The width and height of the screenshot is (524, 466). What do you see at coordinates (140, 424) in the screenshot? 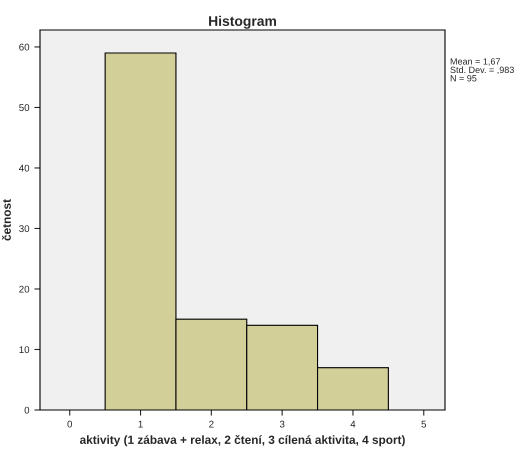
I see `x-tick-label: 1` at bounding box center [140, 424].